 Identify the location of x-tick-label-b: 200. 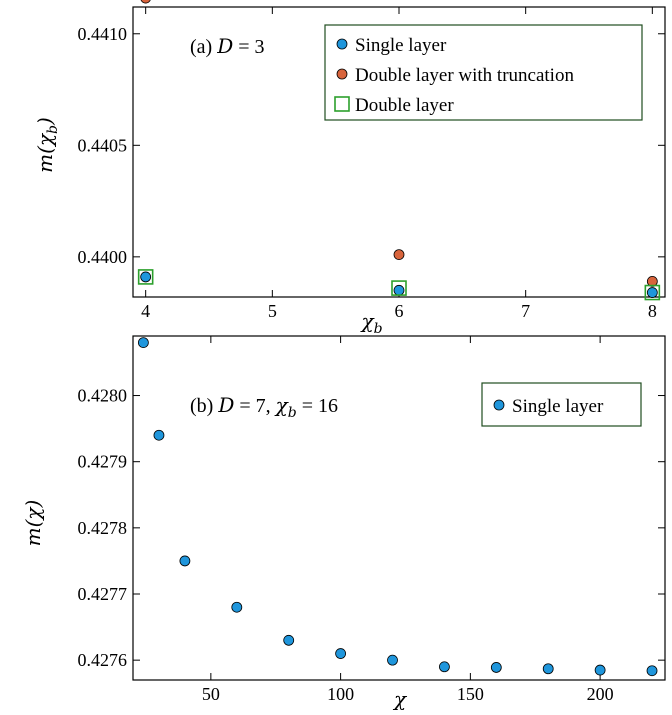
(600, 694).